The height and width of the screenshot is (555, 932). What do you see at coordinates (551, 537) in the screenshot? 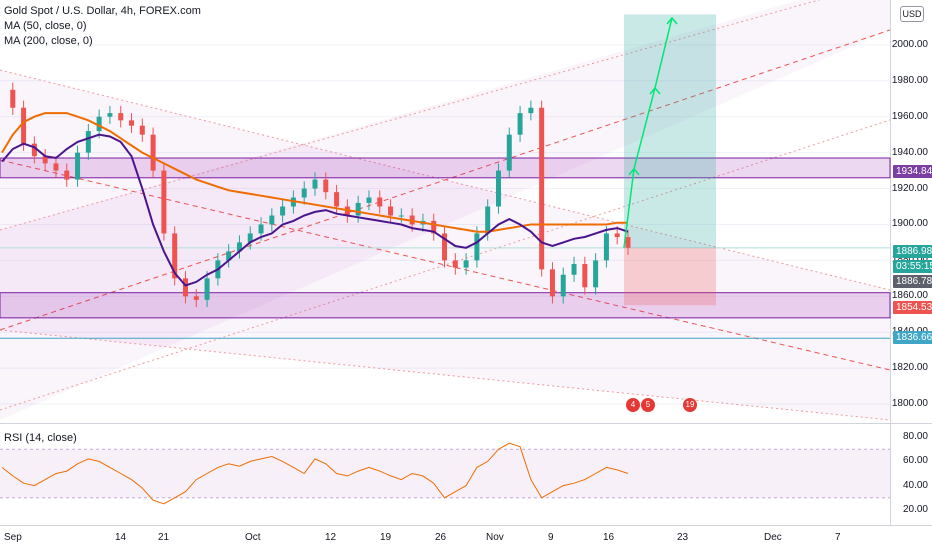
I see `date-label: 9` at bounding box center [551, 537].